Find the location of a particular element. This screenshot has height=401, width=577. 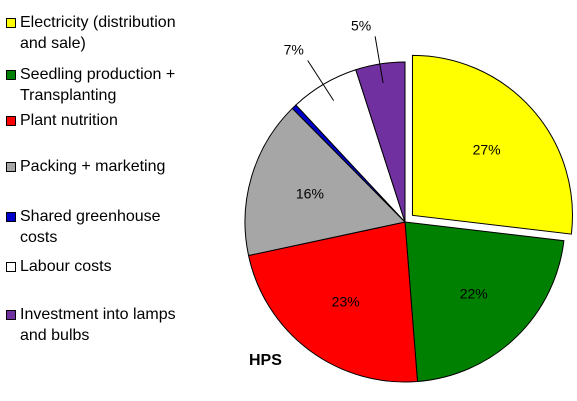

chart-series-label: HPS is located at coordinates (265, 360).